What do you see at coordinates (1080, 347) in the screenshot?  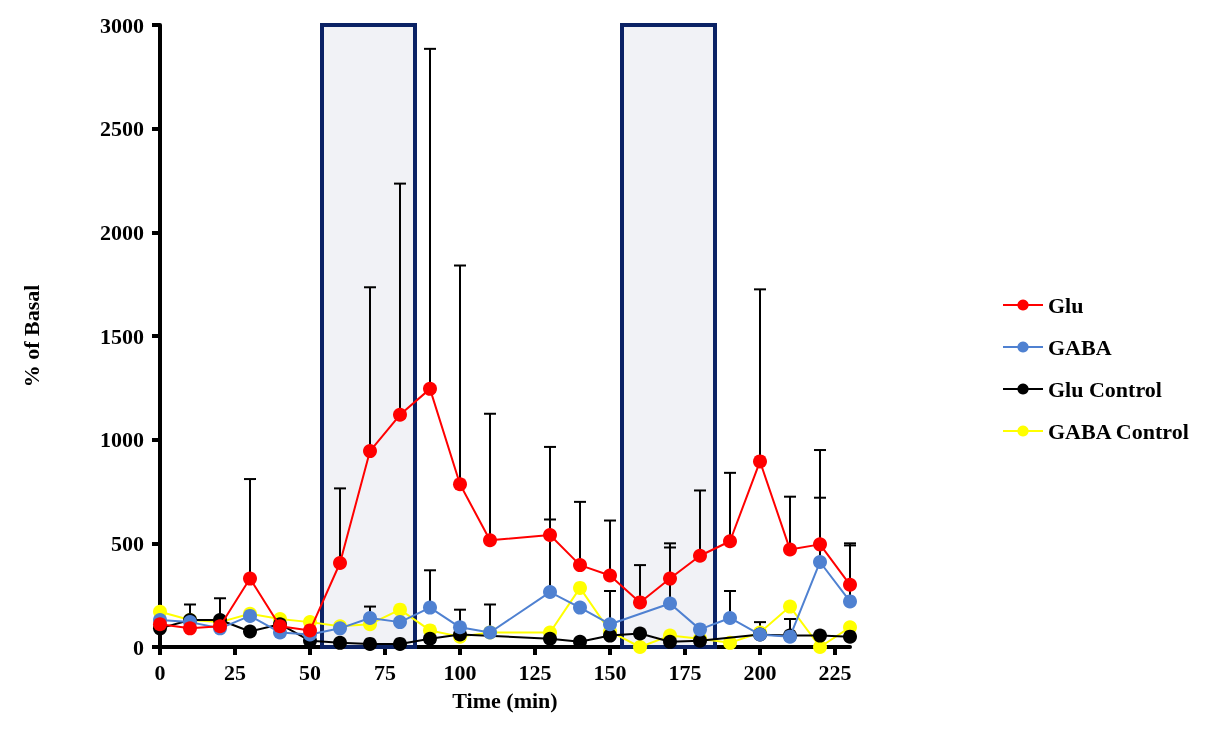 I see `legend-label: GABA` at bounding box center [1080, 347].